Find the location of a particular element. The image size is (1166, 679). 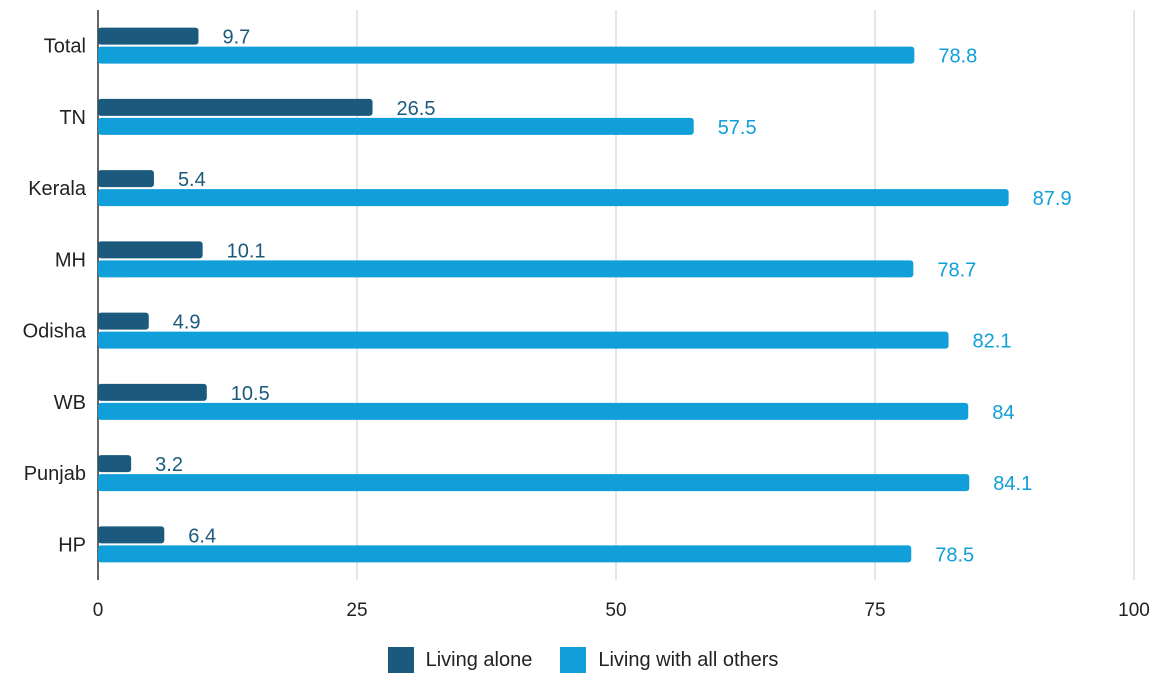

bar-living-with-all-others-punjab is located at coordinates (534, 483).